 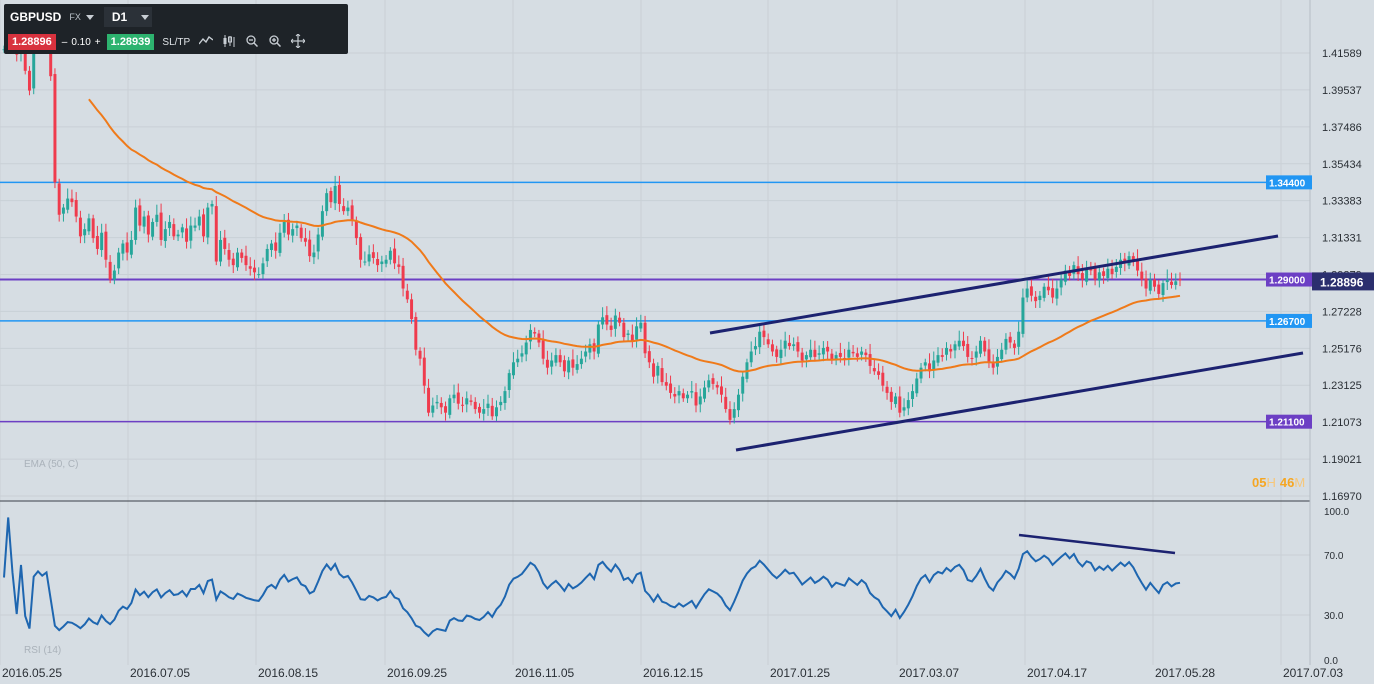 I want to click on current-price-tag-bg, so click(x=1343, y=281).